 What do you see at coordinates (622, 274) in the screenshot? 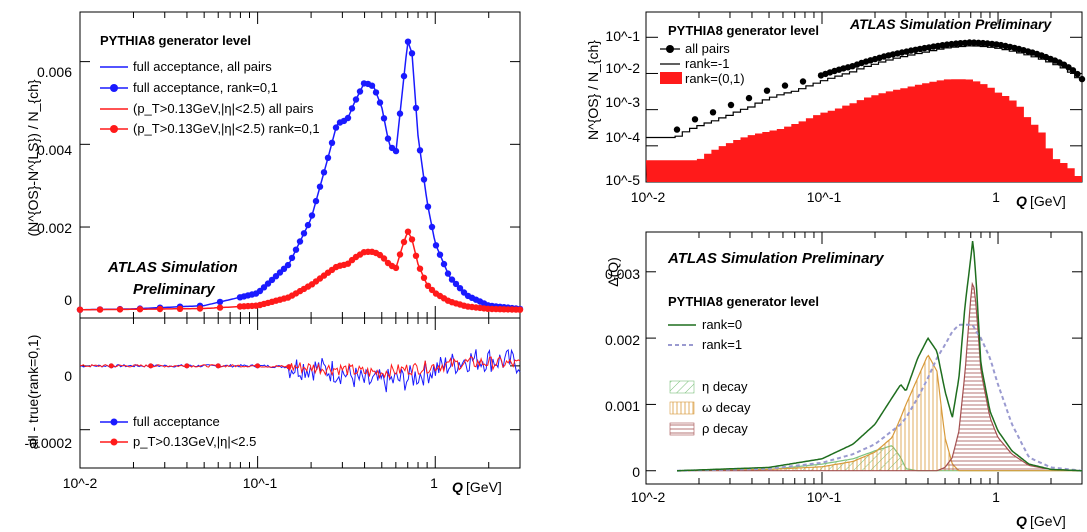
I see `panel-d-ytick-1: 0.003` at bounding box center [622, 274].